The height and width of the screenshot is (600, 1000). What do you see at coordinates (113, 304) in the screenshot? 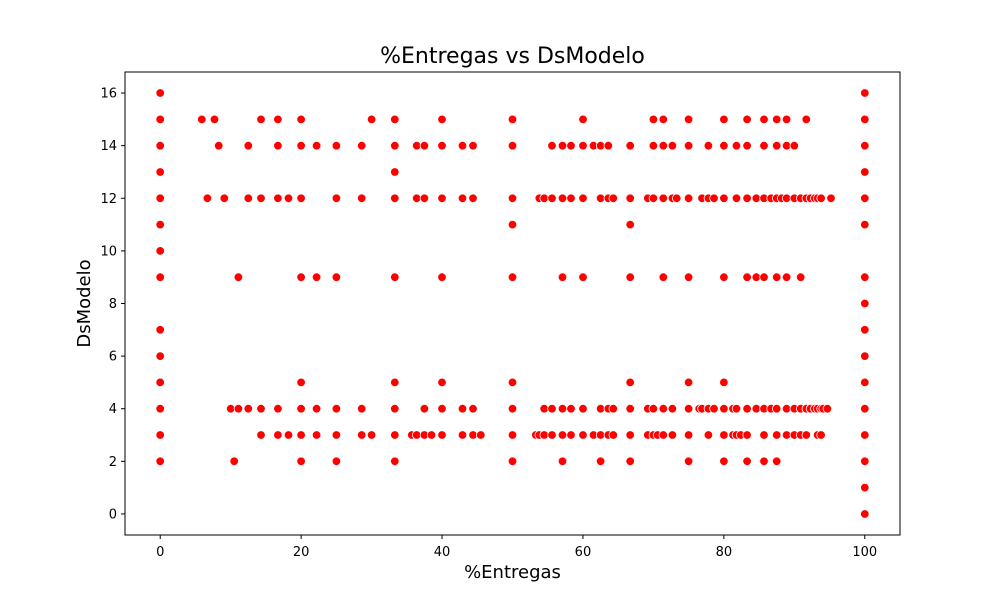
I see `y-tick-label: 8` at bounding box center [113, 304].